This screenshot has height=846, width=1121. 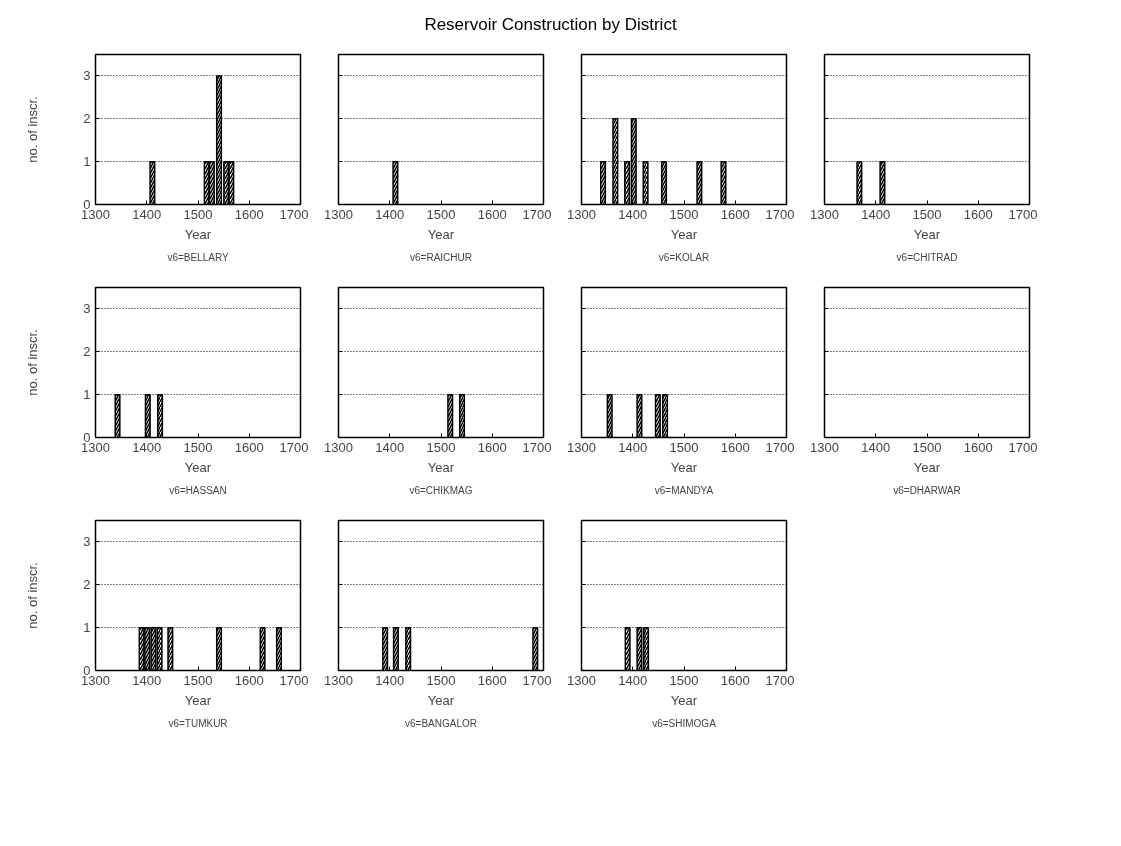 What do you see at coordinates (684, 723) in the screenshot?
I see `text: v6=SHIMOGA` at bounding box center [684, 723].